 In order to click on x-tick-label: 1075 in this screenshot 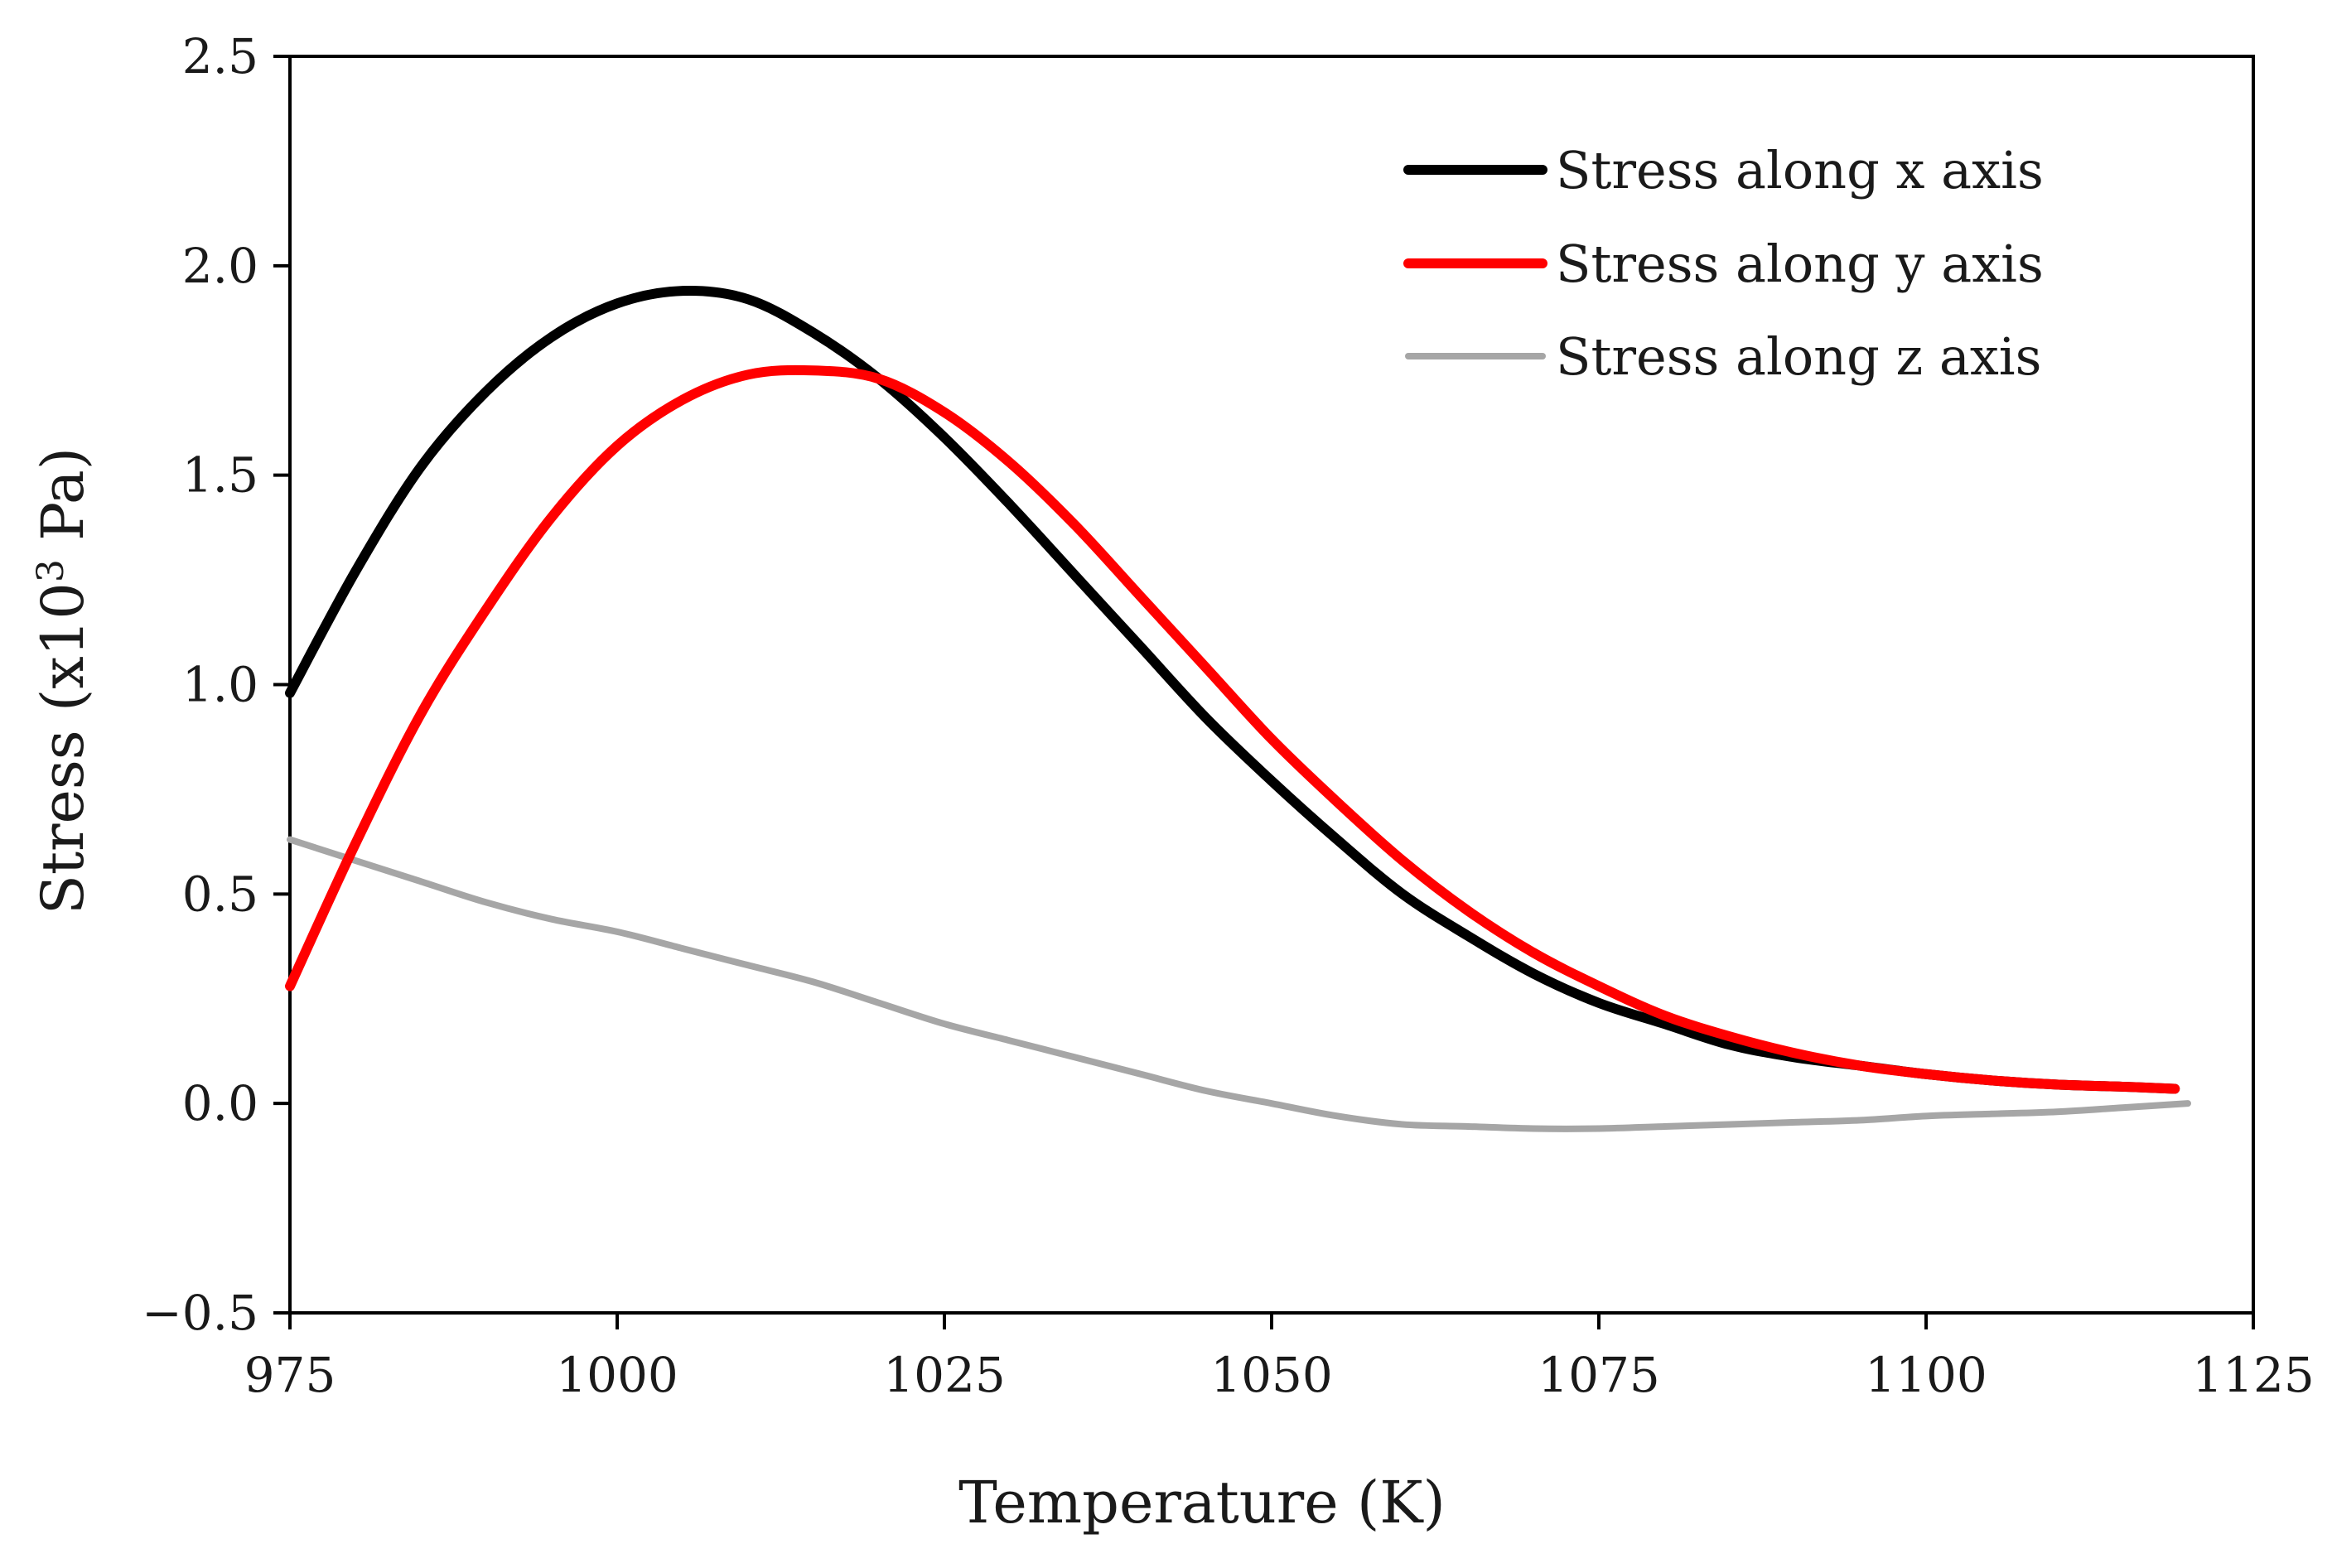, I will do `click(1599, 1375)`.